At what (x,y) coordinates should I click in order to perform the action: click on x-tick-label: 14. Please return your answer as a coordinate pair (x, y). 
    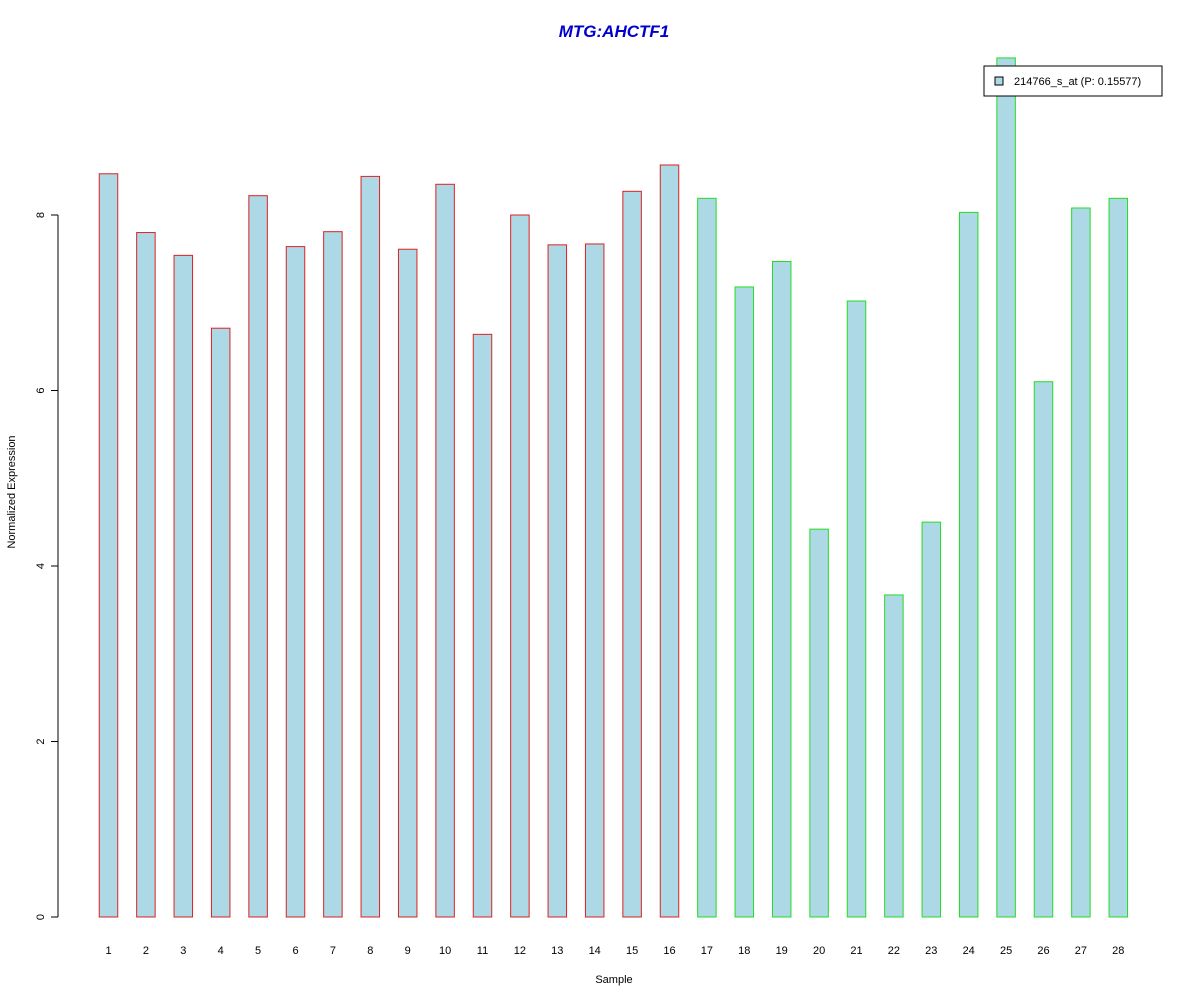
    Looking at the image, I should click on (595, 951).